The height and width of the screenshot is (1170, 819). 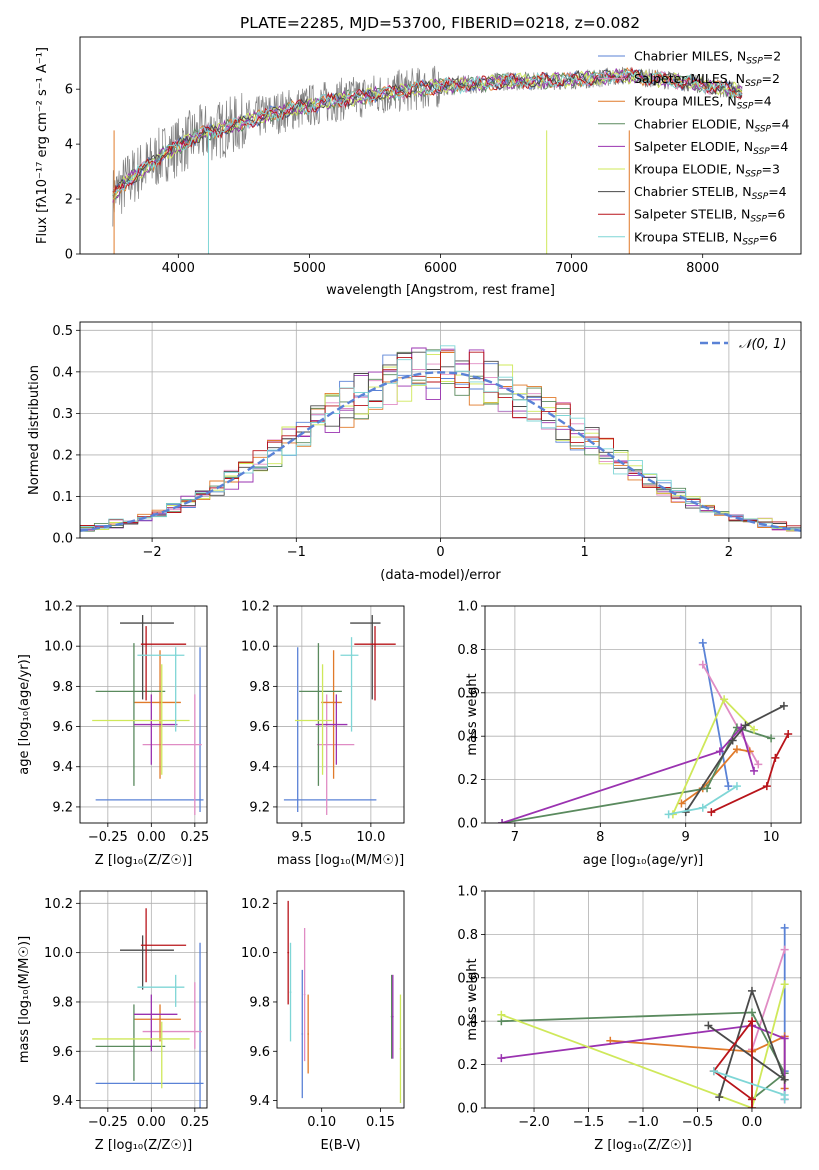 I want to click on legend-value: =4, so click(x=777, y=191).